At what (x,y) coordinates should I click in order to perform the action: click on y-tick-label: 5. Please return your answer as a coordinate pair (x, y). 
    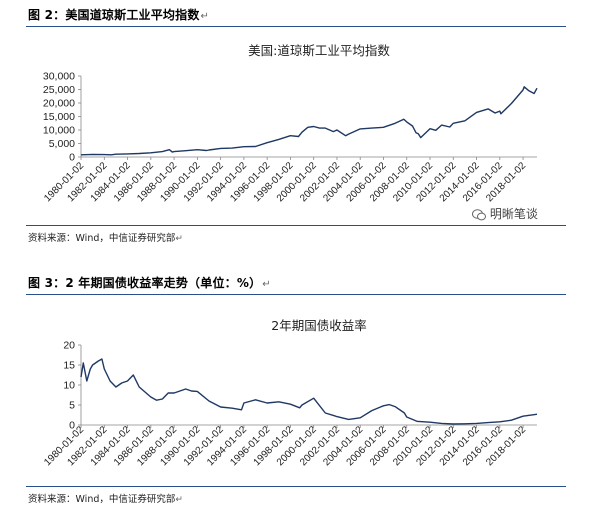
    Looking at the image, I should click on (72, 406).